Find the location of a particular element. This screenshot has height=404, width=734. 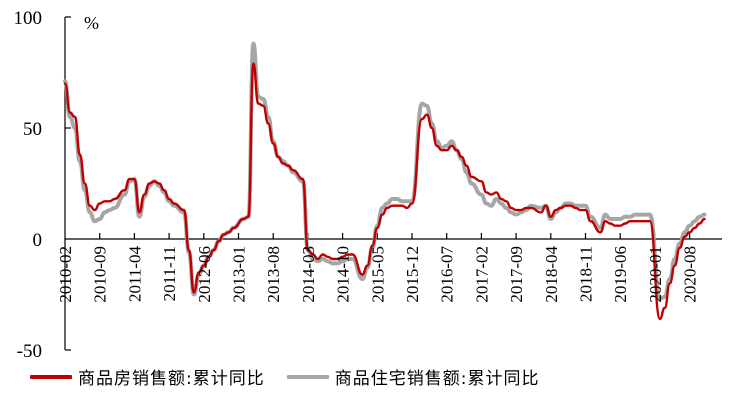

legend: 商品房销售额:累计同比 商品住宅销售额:累计同比 is located at coordinates (295, 376).